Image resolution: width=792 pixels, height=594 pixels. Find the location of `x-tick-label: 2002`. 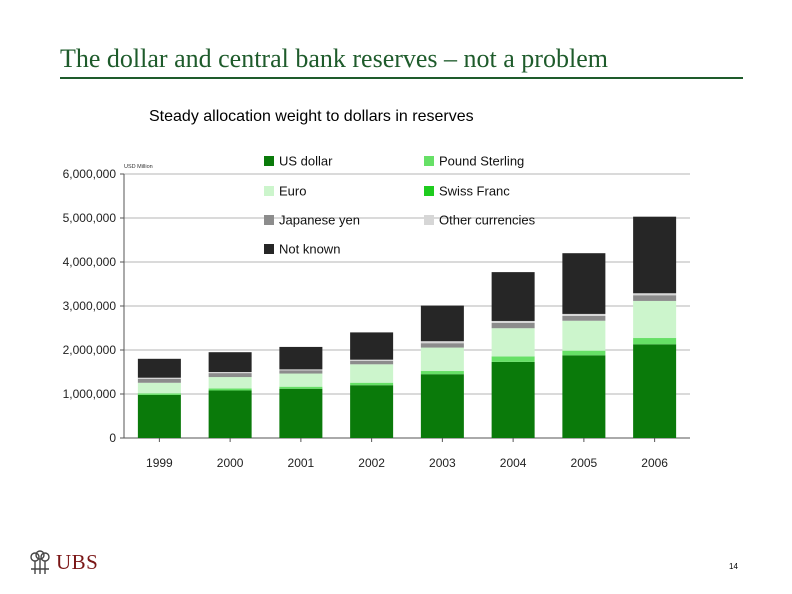

x-tick-label: 2002 is located at coordinates (371, 463).